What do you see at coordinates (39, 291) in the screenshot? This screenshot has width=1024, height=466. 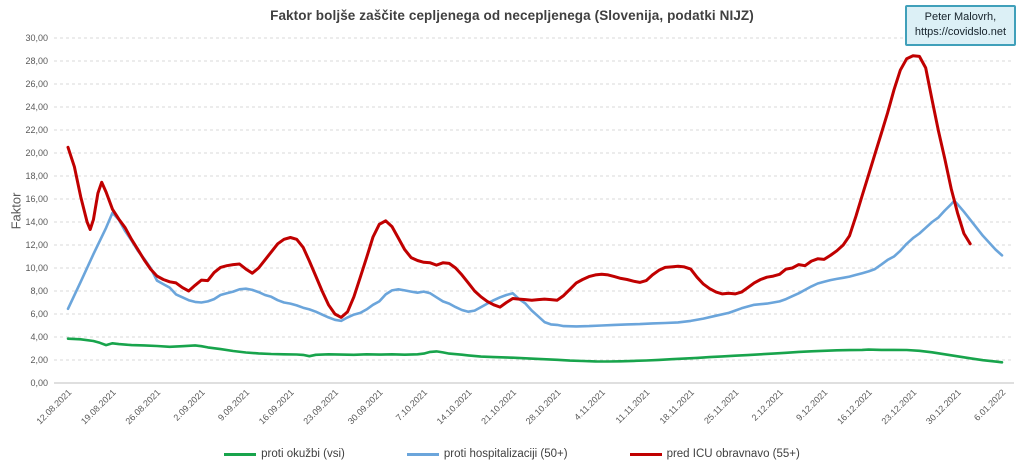 I see `y-tick-label: 8,00` at bounding box center [39, 291].